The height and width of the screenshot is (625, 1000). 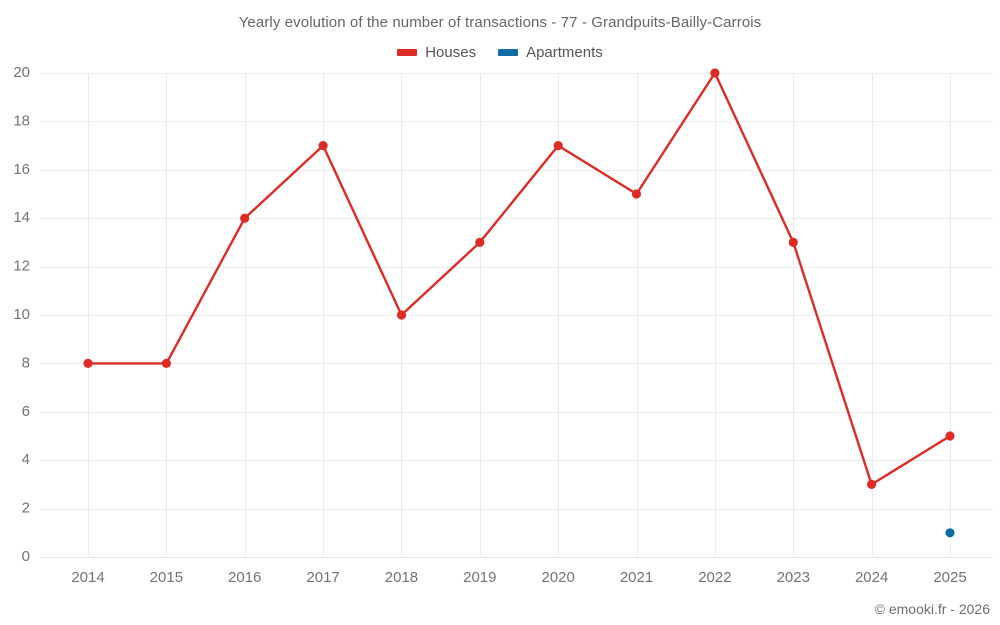 I want to click on x-tick-label: 2020, so click(x=557, y=577).